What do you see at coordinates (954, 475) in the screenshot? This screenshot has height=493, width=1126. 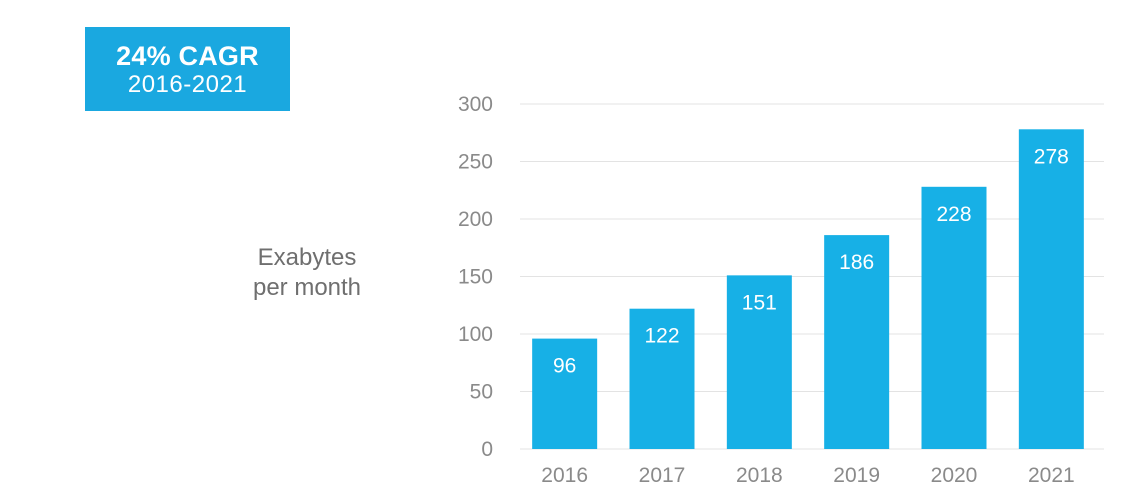 I see `x-tick-label: 2020` at bounding box center [954, 475].